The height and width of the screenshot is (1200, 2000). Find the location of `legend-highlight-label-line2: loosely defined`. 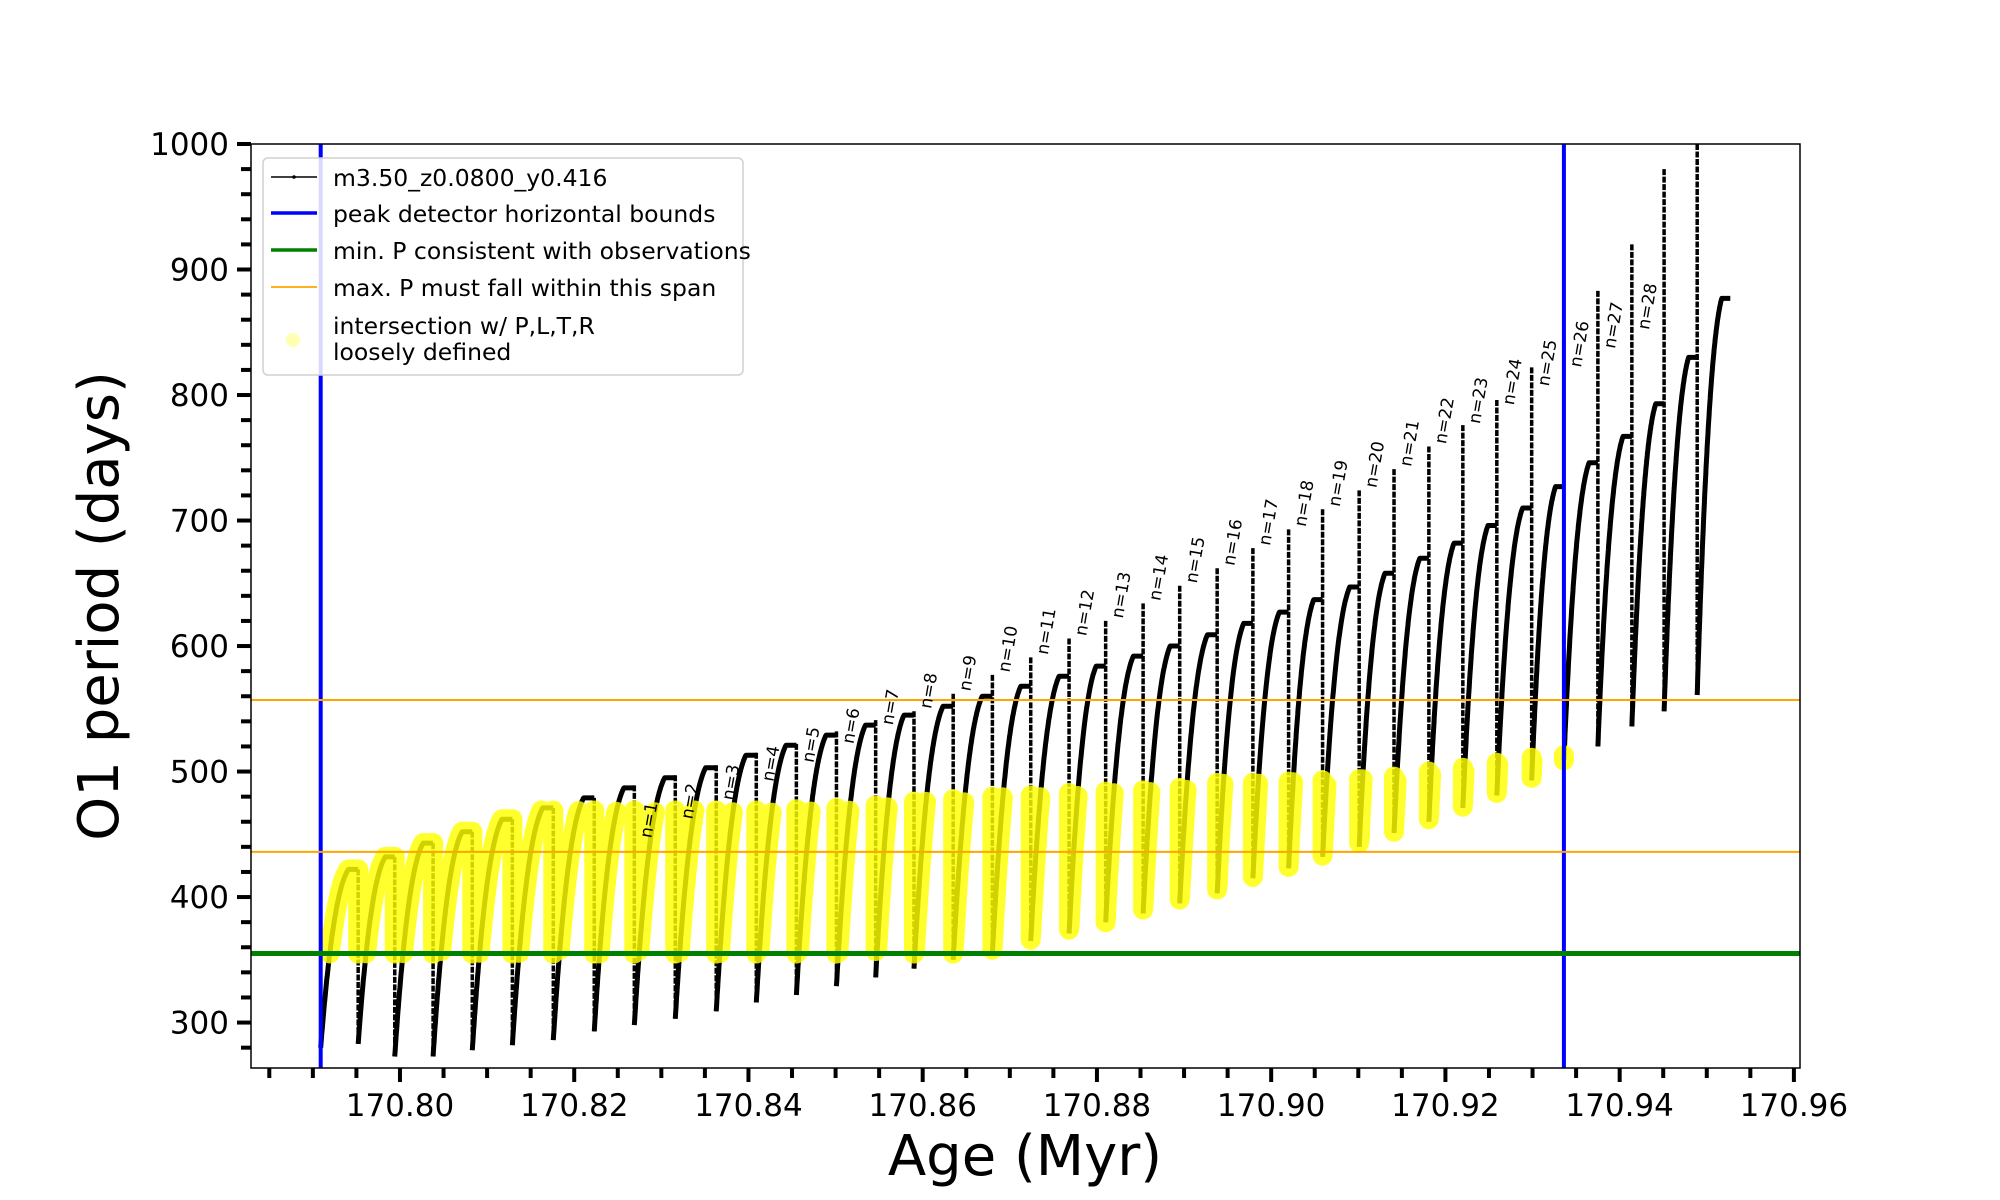

legend-highlight-label-line2: loosely defined is located at coordinates (422, 352).